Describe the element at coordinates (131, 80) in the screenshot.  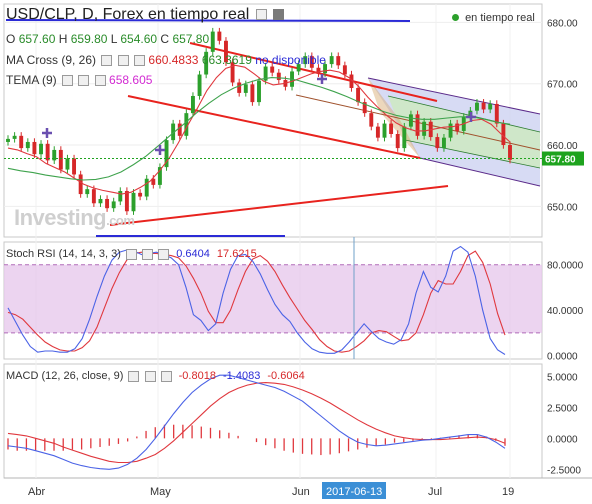
I see `tema-value: 658.605` at that location.